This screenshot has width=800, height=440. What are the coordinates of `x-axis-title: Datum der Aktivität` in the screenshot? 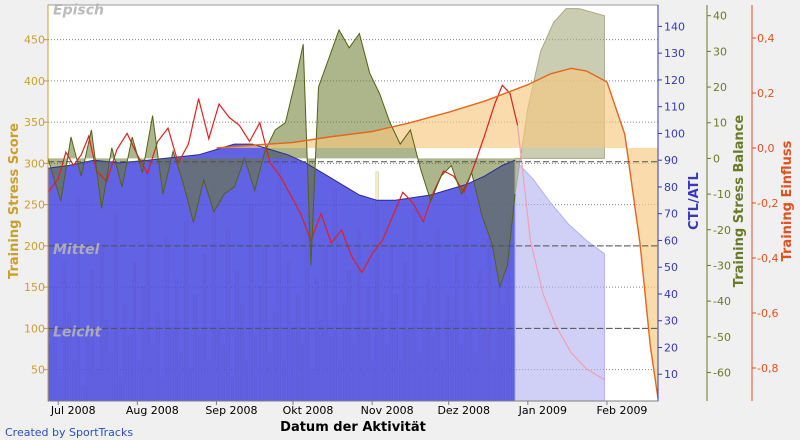 It's located at (353, 427).